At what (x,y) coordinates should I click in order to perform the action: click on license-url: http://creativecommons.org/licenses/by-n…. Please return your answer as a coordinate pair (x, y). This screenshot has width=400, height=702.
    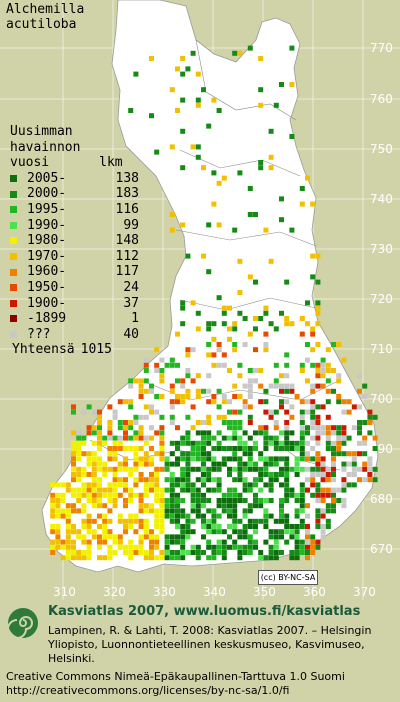
    Looking at the image, I should click on (148, 690).